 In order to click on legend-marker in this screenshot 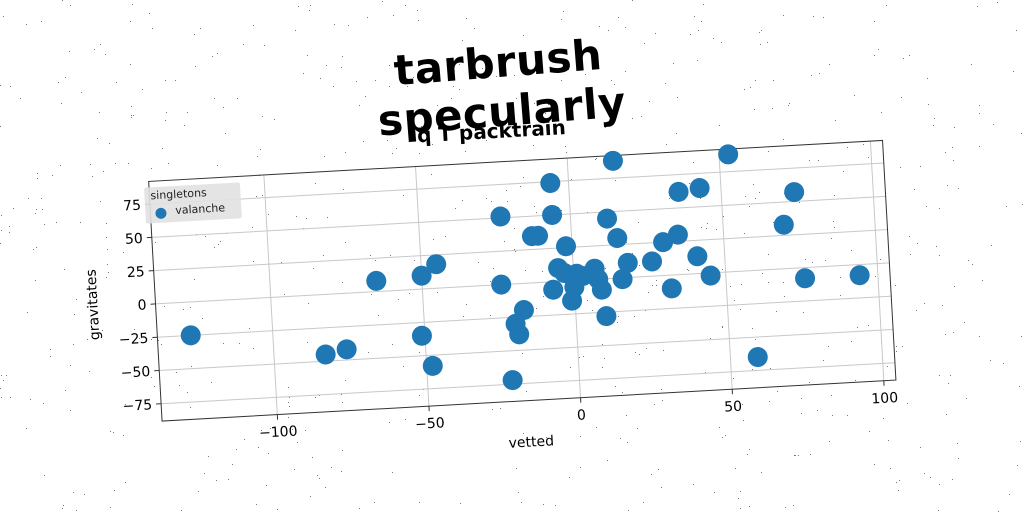, I will do `click(161, 213)`.